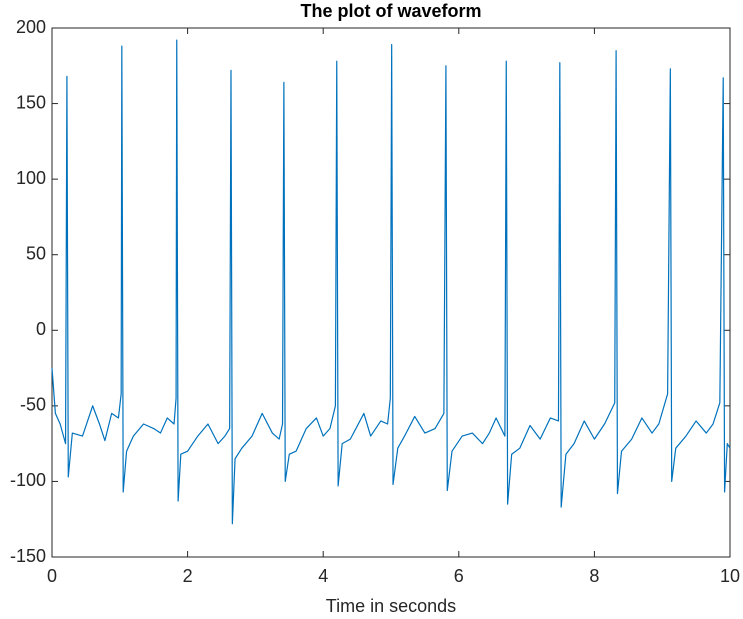 The width and height of the screenshot is (743, 619). Describe the element at coordinates (52, 576) in the screenshot. I see `x-tick-label: 0` at that location.